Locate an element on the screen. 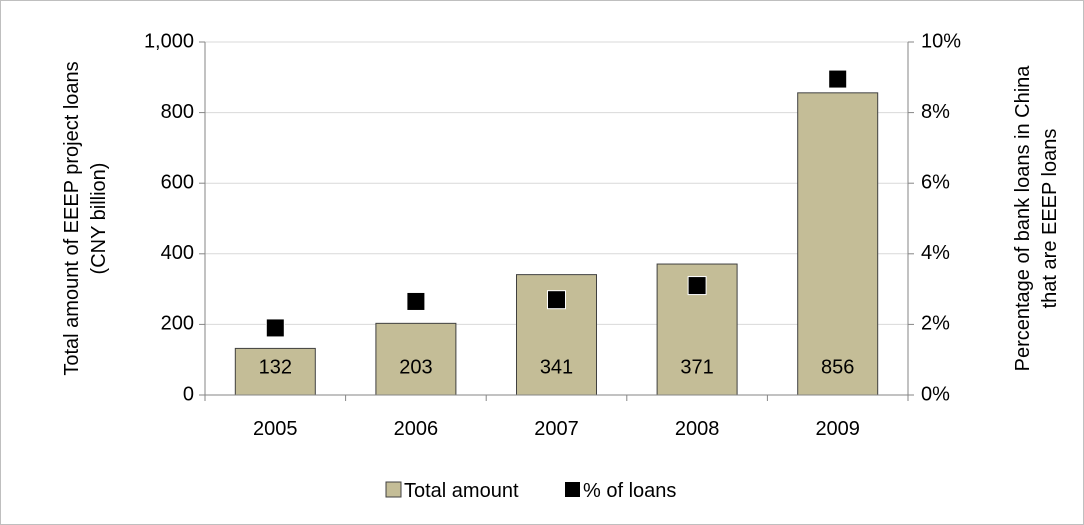  legend-swatch-total-amount is located at coordinates (393, 489).